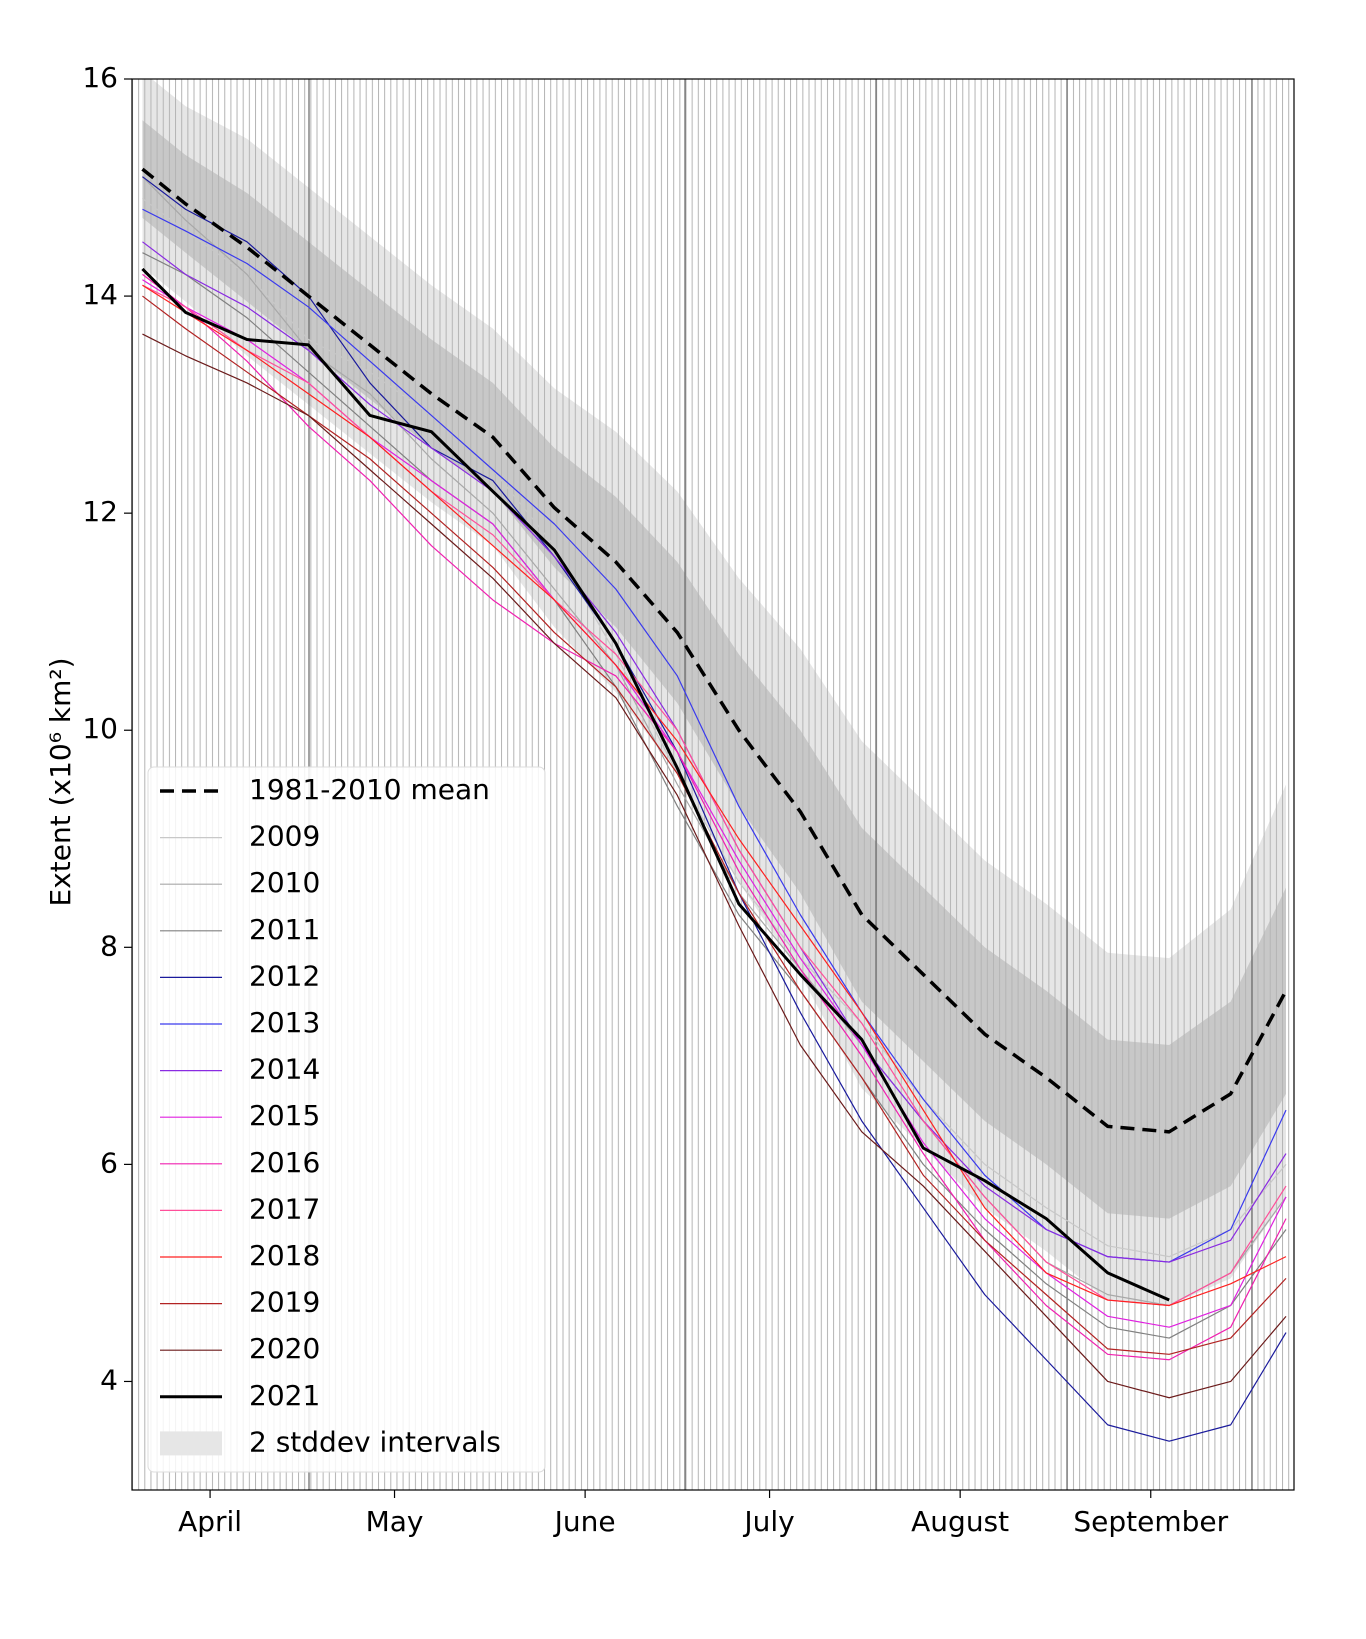  Describe the element at coordinates (284, 836) in the screenshot. I see `legend-label: 2009` at that location.